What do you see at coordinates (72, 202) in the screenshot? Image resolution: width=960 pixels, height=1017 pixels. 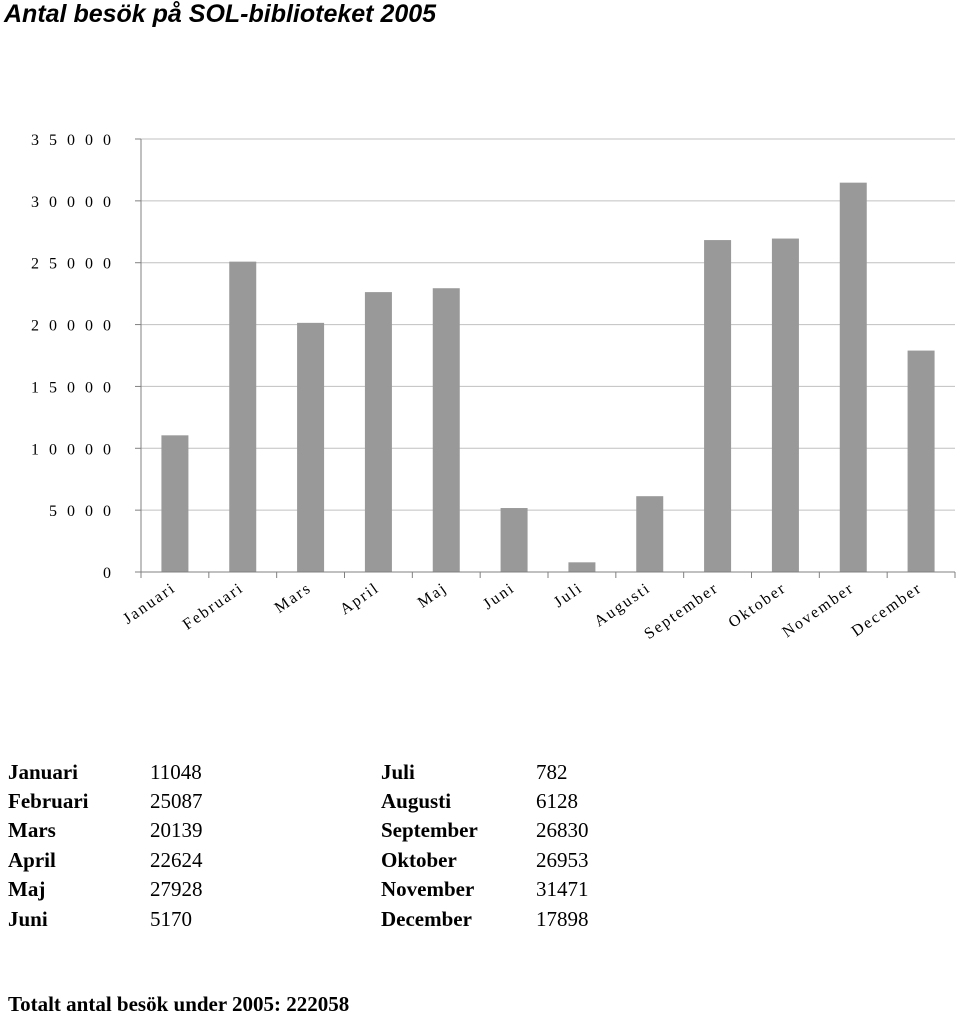 I see `y-tick-label: 3 0 0 0 0` at bounding box center [72, 202].